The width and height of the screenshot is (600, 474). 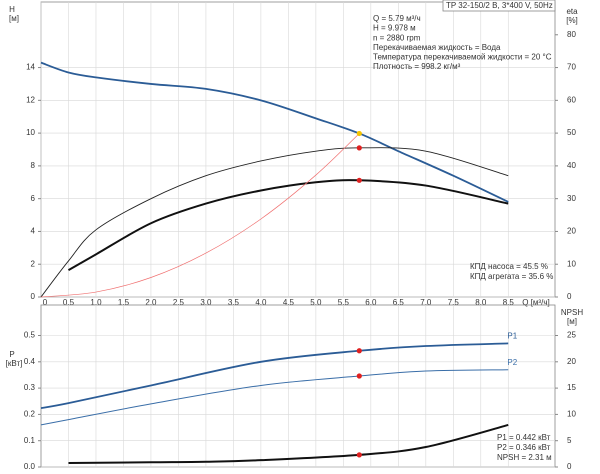 I want to click on info-text: КПД насоса = 45.5 %, so click(x=509, y=266).